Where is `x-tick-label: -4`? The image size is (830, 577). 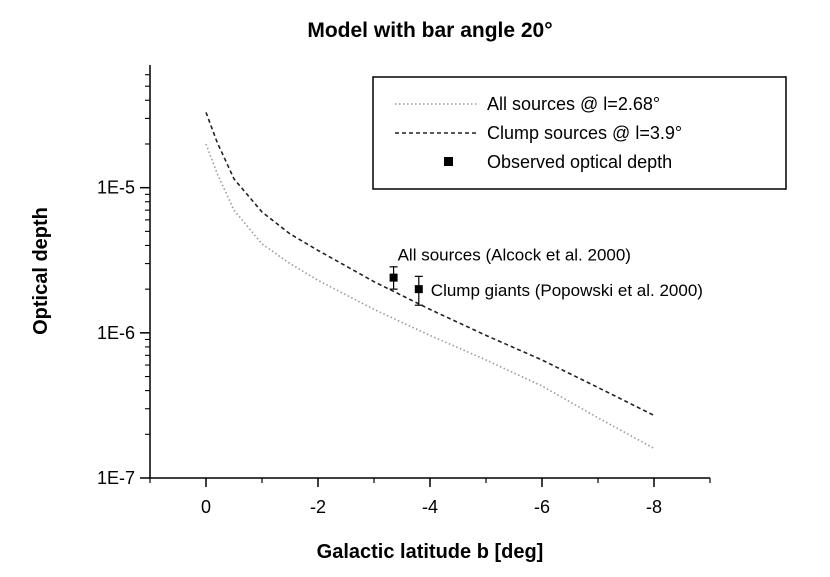
x-tick-label: -4 is located at coordinates (430, 507).